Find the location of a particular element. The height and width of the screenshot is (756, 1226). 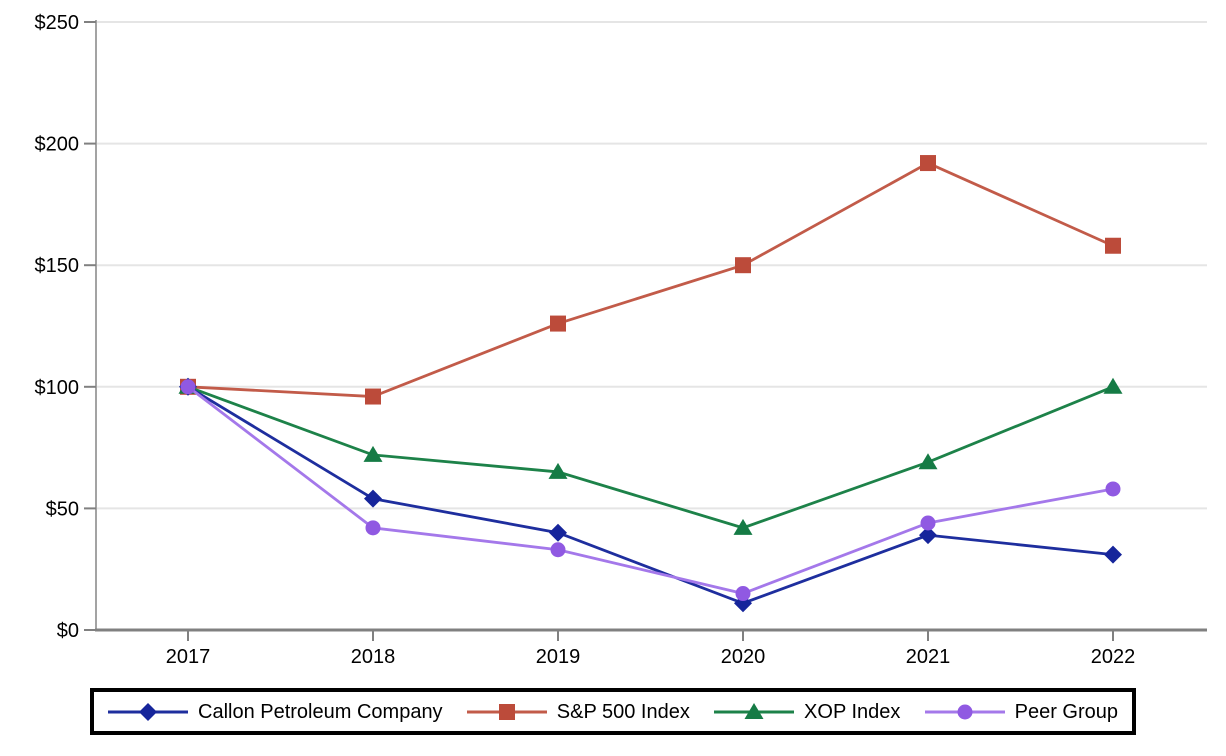

y-axis-tick-label: $200 is located at coordinates (57, 145).